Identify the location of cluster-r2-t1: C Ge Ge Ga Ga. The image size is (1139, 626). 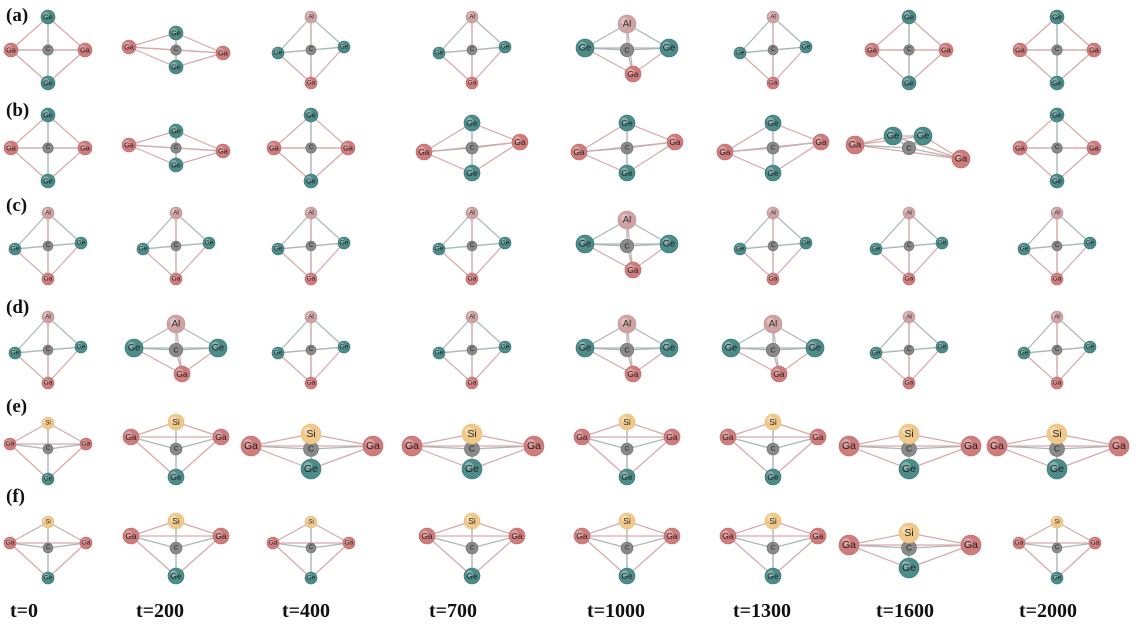
(176, 148).